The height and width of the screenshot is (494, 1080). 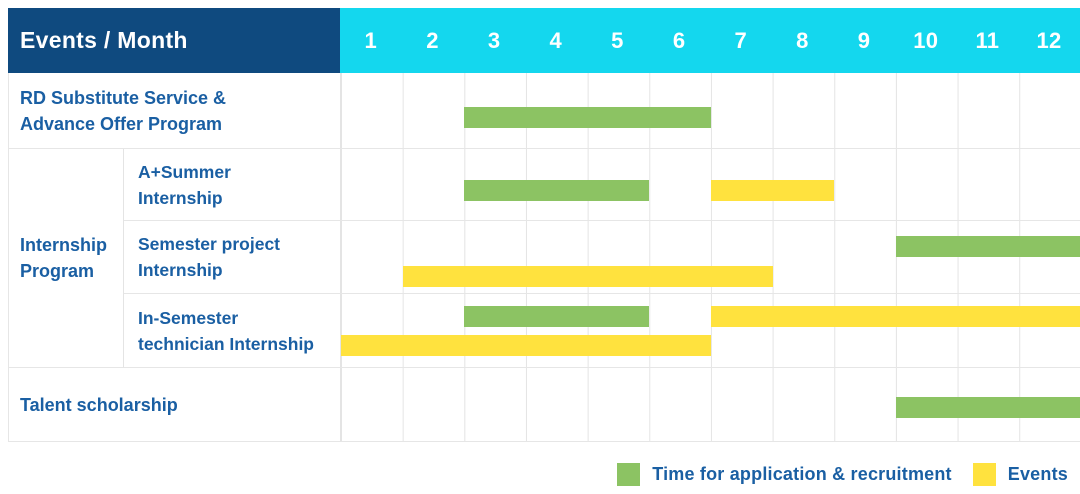 I want to click on month-label: 11, so click(x=987, y=40).